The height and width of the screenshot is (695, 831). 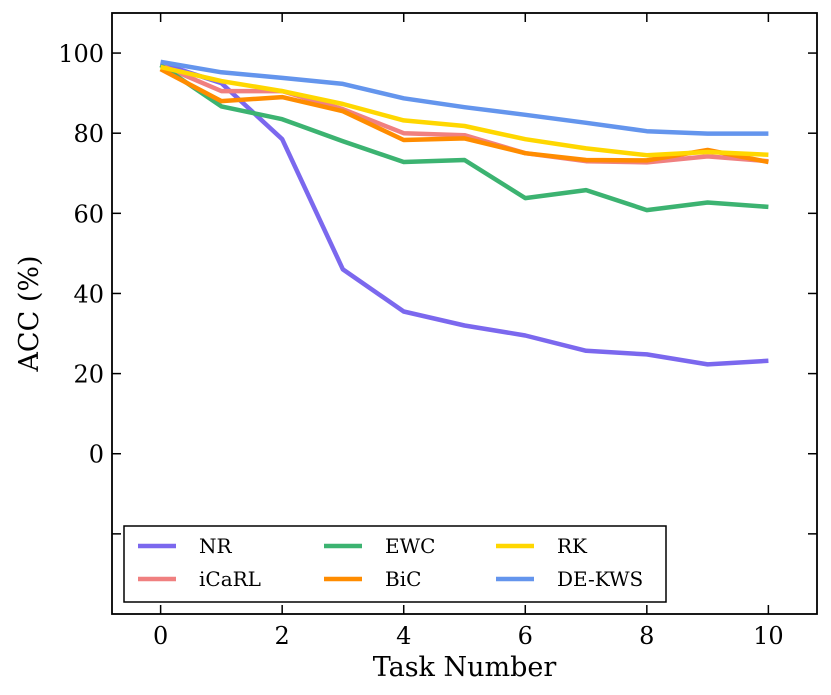 What do you see at coordinates (282, 636) in the screenshot?
I see `x-tick-label: 2` at bounding box center [282, 636].